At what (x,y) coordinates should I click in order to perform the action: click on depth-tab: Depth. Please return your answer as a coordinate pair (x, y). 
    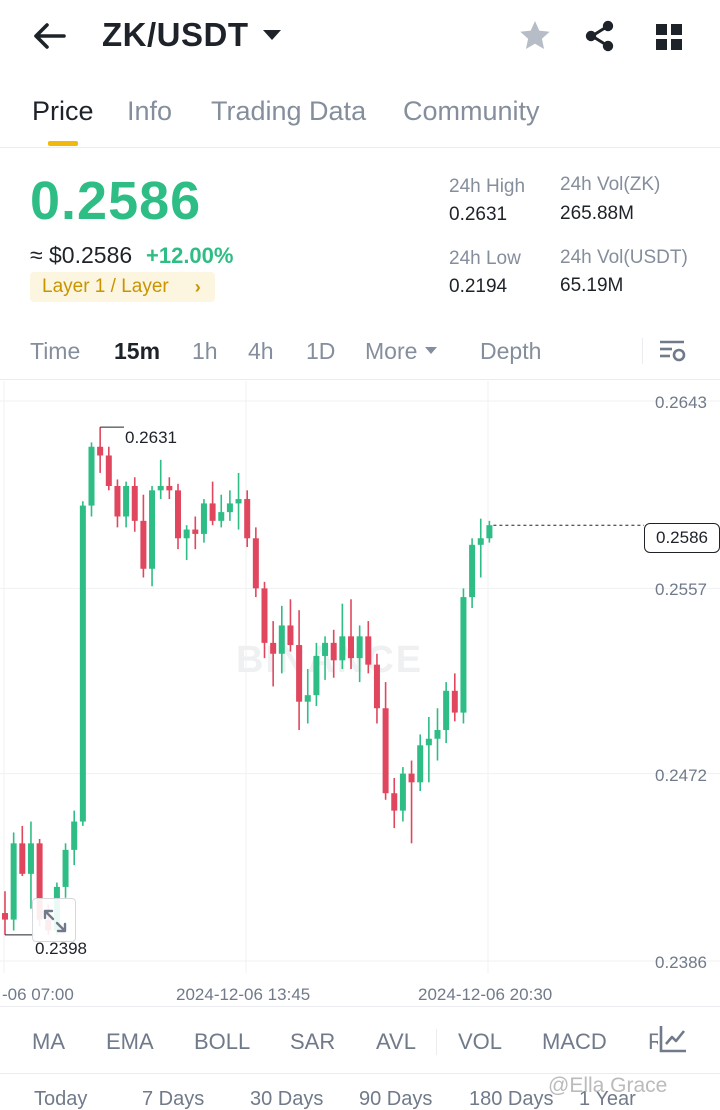
    Looking at the image, I should click on (511, 351).